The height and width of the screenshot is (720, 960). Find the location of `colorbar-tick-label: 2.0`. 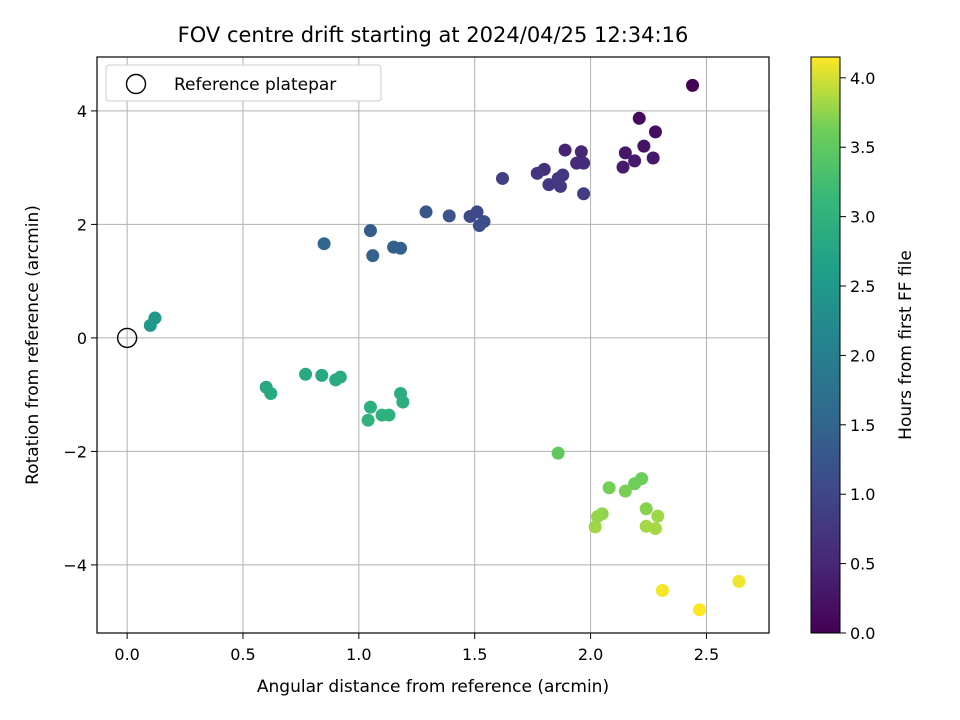

colorbar-tick-label: 2.0 is located at coordinates (862, 355).